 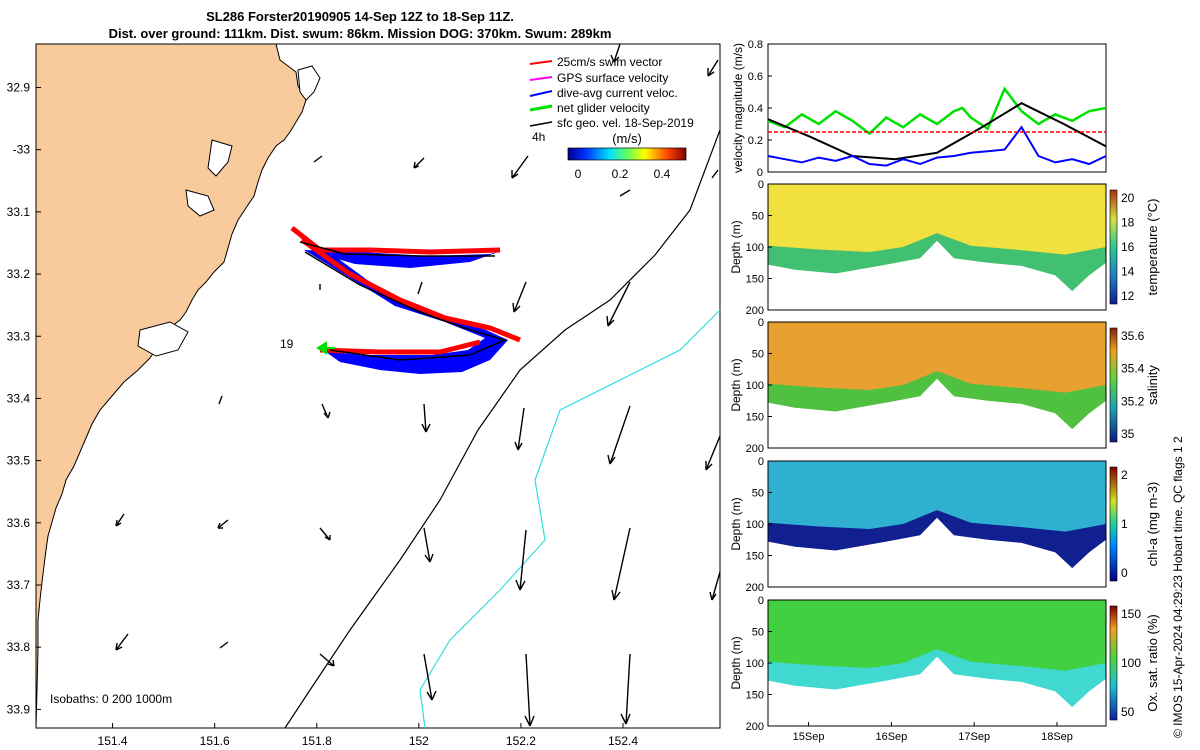 I want to click on map-x-tick-label: 151.8, so click(x=317, y=741).